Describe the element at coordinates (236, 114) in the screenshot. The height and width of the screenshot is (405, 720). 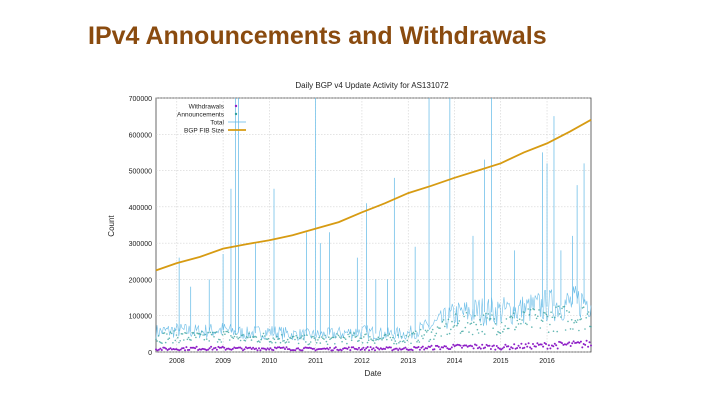
I see `legend-marker` at that location.